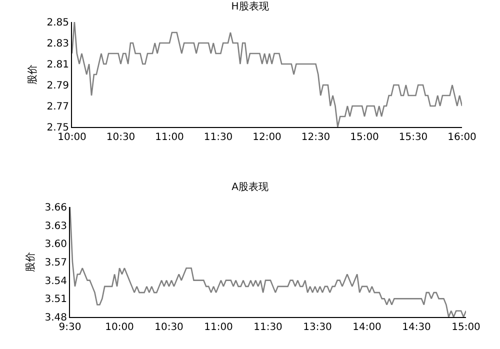 The image size is (500, 349). I want to click on y-tick-label: 3.51, so click(55, 300).